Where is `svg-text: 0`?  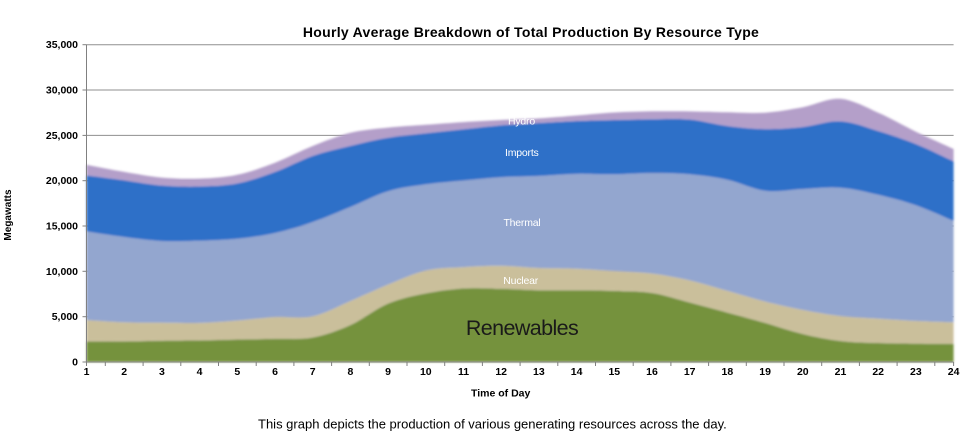 svg-text: 0 is located at coordinates (75, 363).